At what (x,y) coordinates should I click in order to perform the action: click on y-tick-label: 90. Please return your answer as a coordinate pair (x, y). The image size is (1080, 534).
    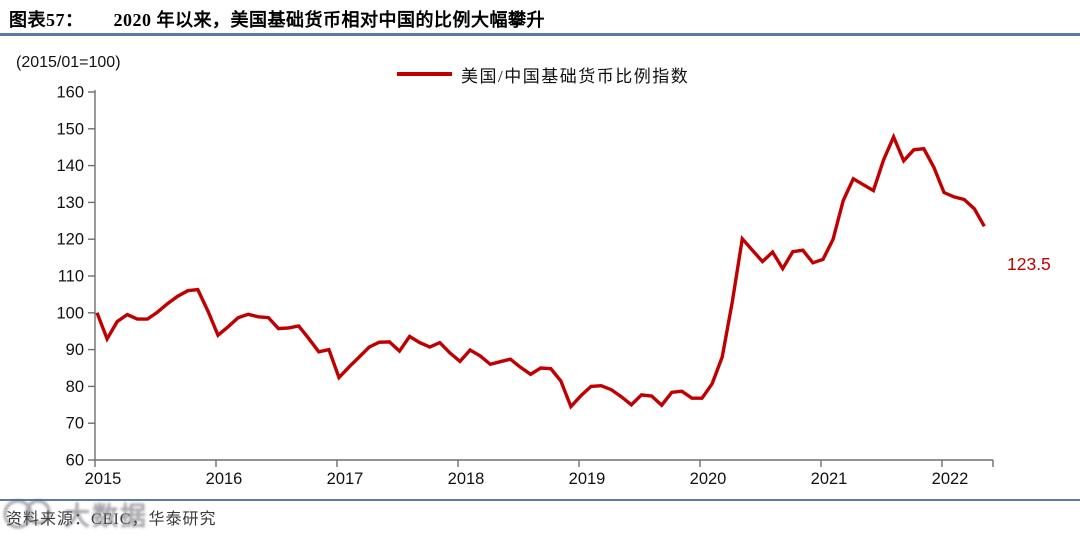
    Looking at the image, I should click on (75, 350).